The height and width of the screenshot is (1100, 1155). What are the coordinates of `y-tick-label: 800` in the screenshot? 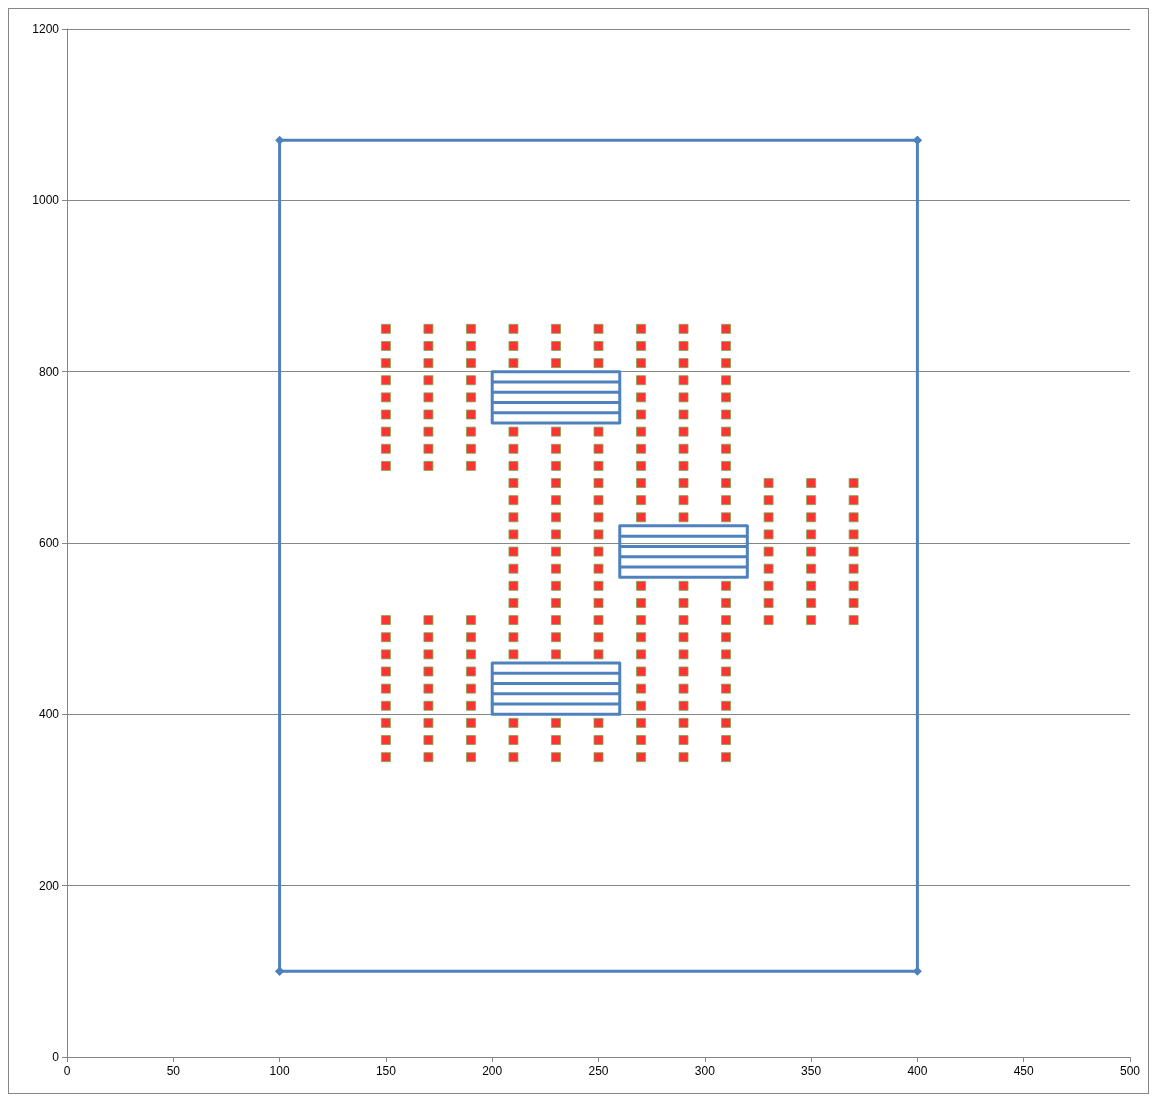 It's located at (49, 371).